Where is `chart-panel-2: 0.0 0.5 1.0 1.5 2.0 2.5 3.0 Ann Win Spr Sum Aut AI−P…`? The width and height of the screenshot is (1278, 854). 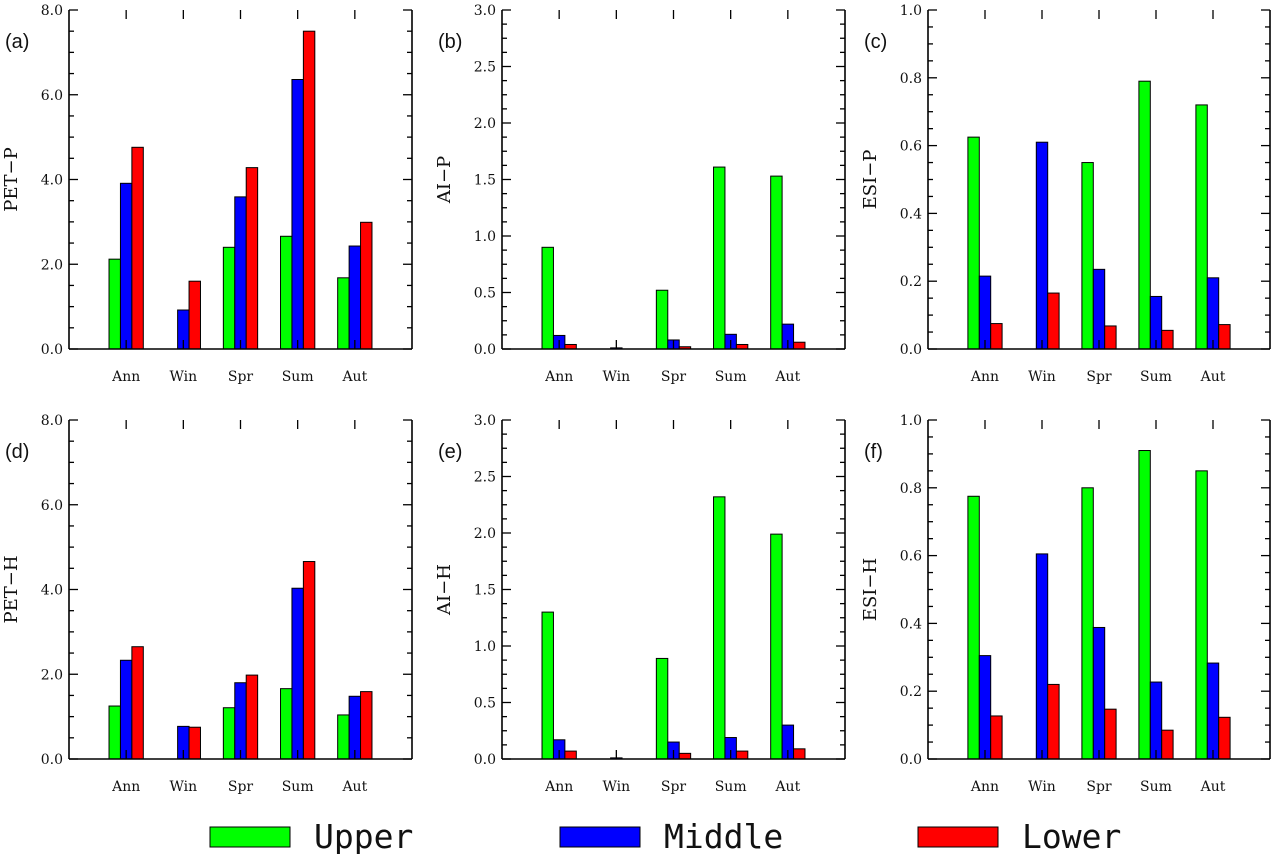
chart-panel-2: 0.0 0.5 1.0 1.5 2.0 2.5 3.0 Ann Win Spr Sum Aut AI−P… is located at coordinates (640, 194).